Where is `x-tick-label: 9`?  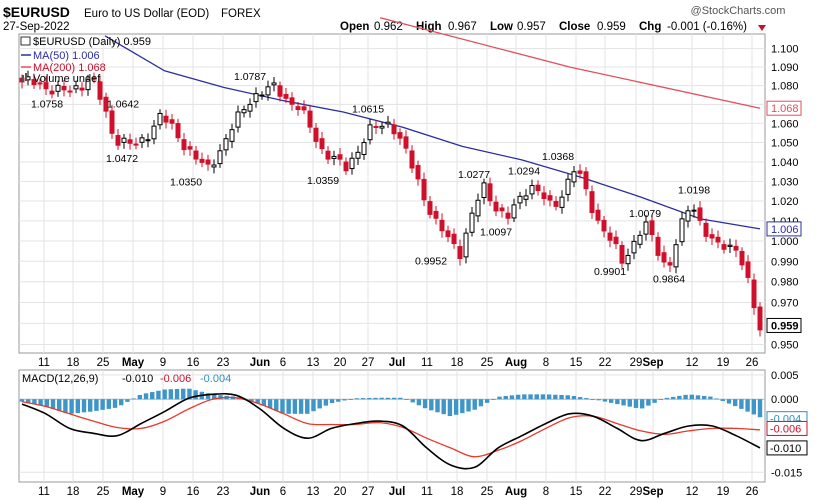 x-tick-label: 9 is located at coordinates (163, 363).